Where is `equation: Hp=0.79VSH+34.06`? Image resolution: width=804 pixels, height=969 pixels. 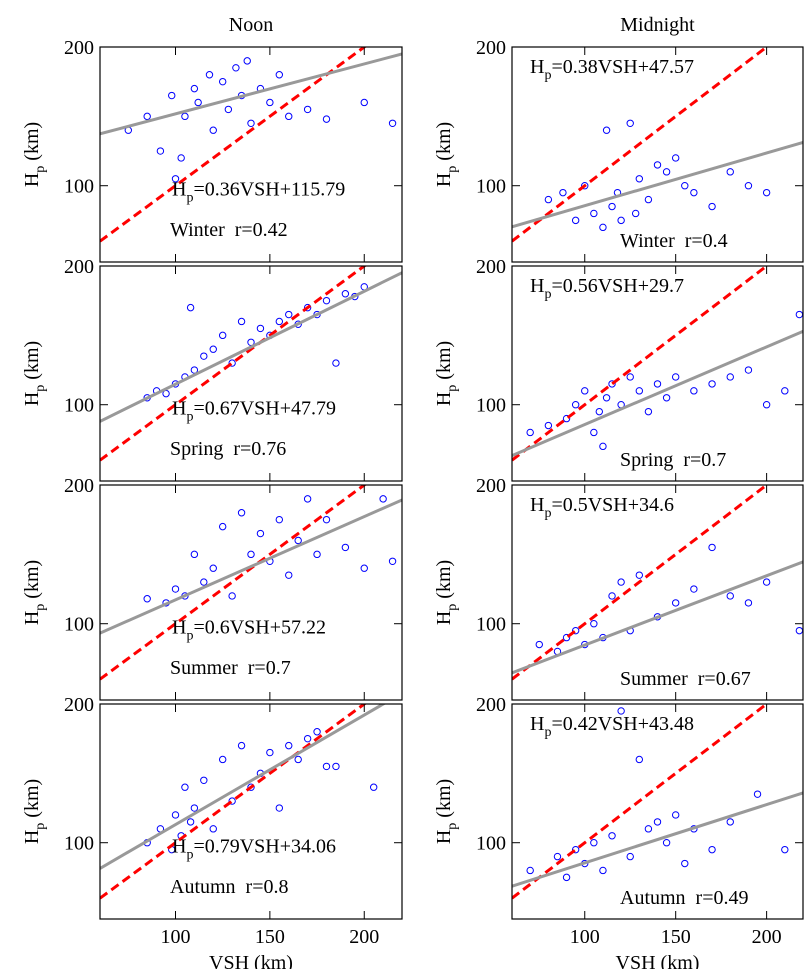
equation: Hp=0.79VSH+34.06 is located at coordinates (254, 848).